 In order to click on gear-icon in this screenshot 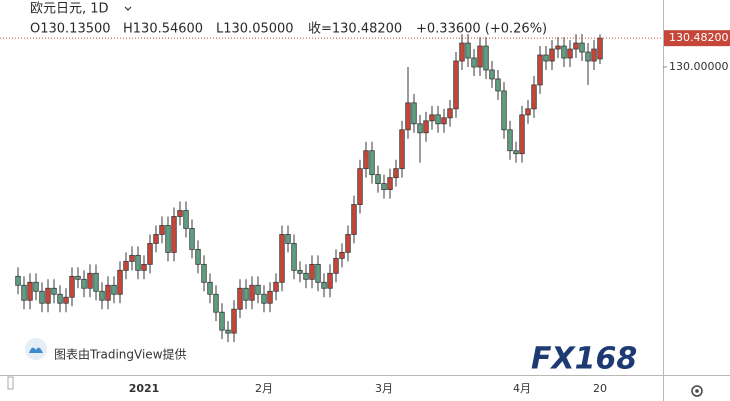, I will do `click(697, 391)`.